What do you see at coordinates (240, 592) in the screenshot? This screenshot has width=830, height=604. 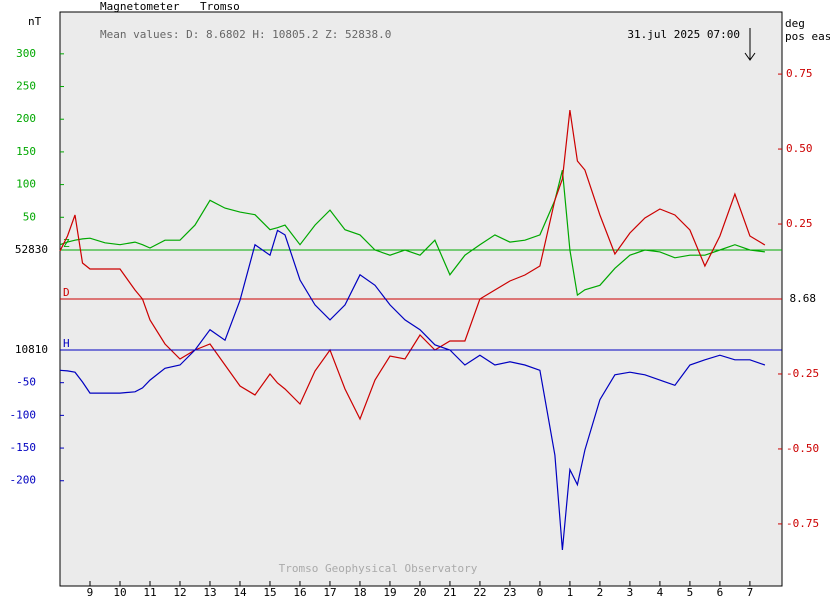 I see `x-tick-label: 14` at bounding box center [240, 592].